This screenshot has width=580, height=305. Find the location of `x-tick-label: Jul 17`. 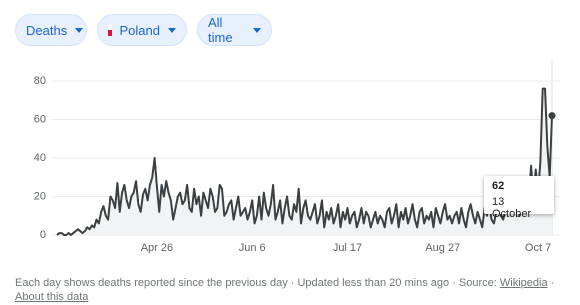

x-tick-label: Jul 17 is located at coordinates (347, 248).